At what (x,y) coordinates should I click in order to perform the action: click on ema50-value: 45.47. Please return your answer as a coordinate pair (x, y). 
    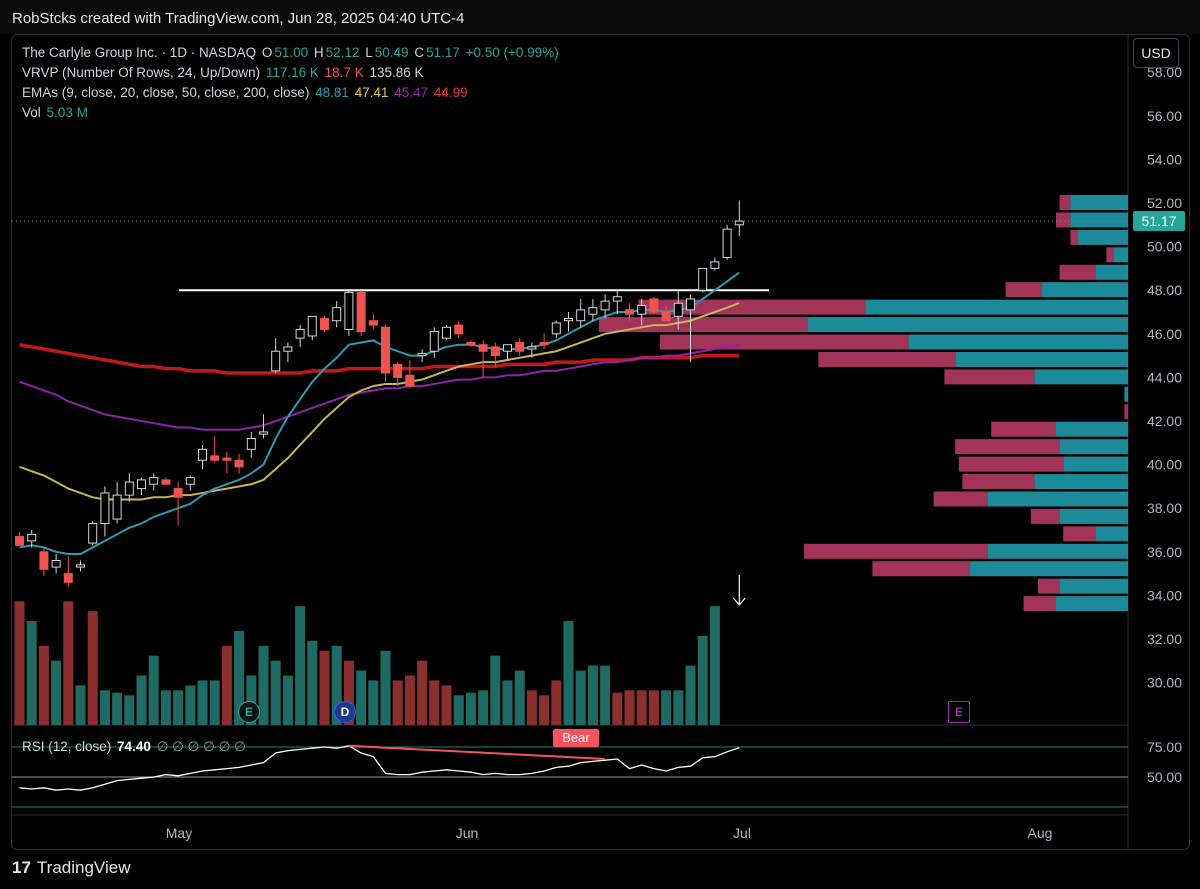
    Looking at the image, I should click on (411, 92).